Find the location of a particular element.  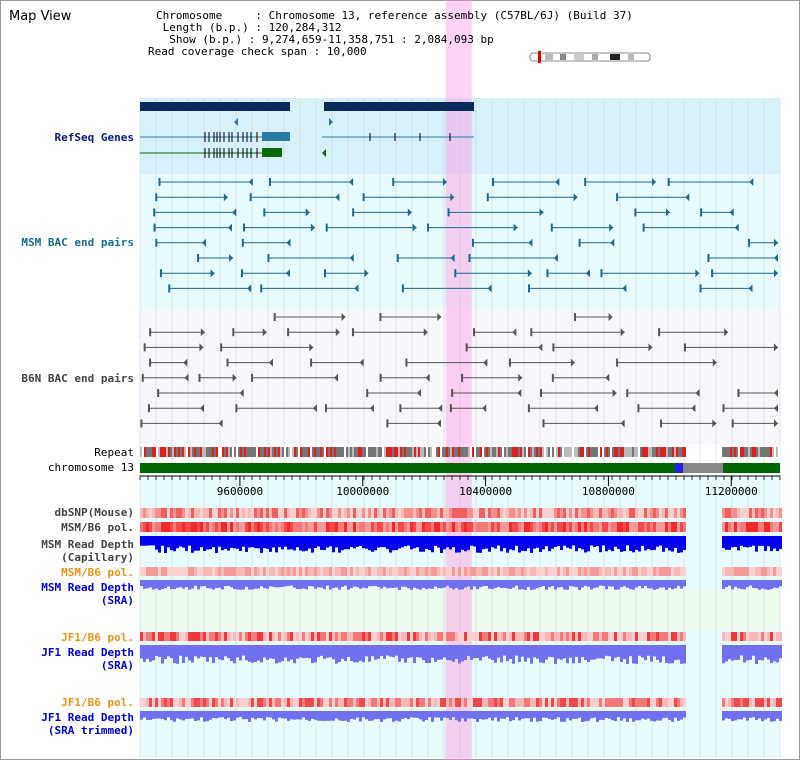

track-label-msm-depth-cap: MSM Read Depth (Capillary) is located at coordinates (87, 551).